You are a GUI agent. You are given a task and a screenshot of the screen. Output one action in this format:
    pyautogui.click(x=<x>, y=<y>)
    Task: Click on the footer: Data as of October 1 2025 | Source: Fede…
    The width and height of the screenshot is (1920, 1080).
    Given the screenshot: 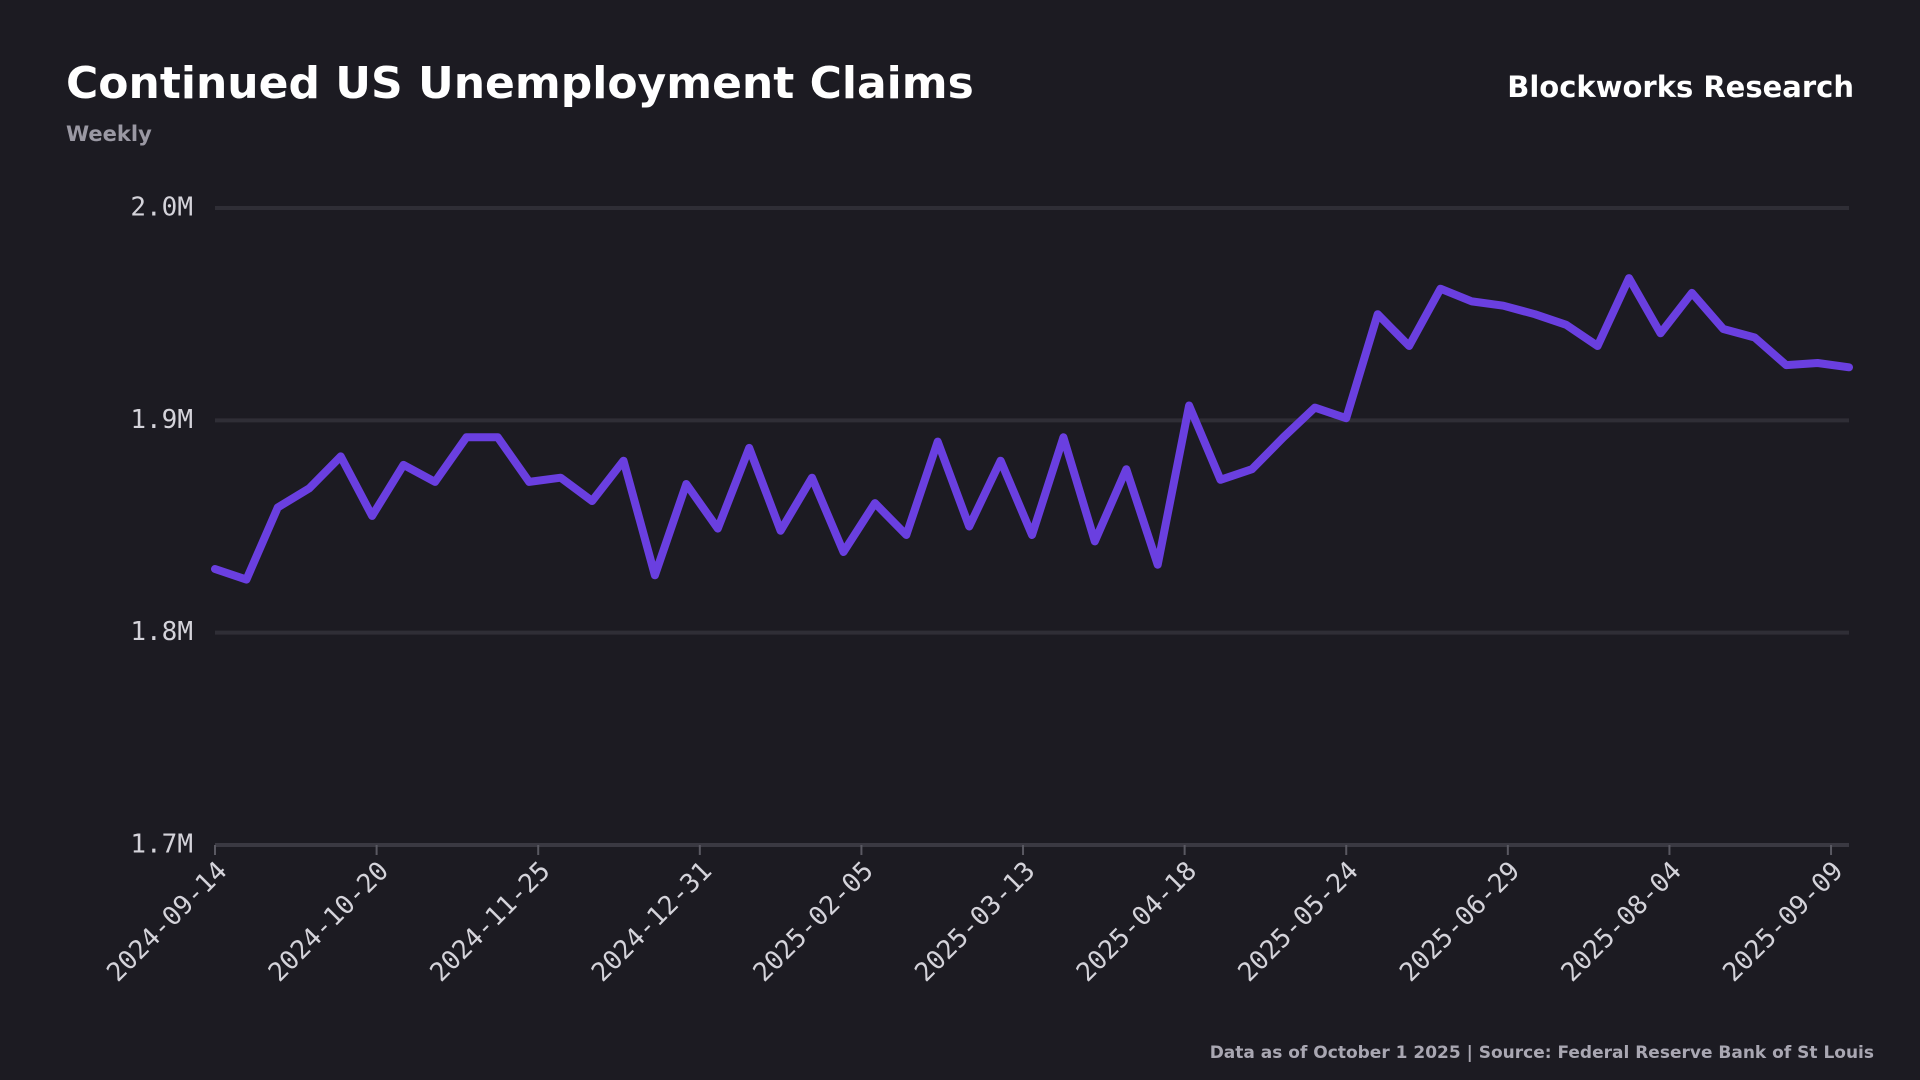 What is the action you would take?
    pyautogui.click(x=1542, y=1053)
    